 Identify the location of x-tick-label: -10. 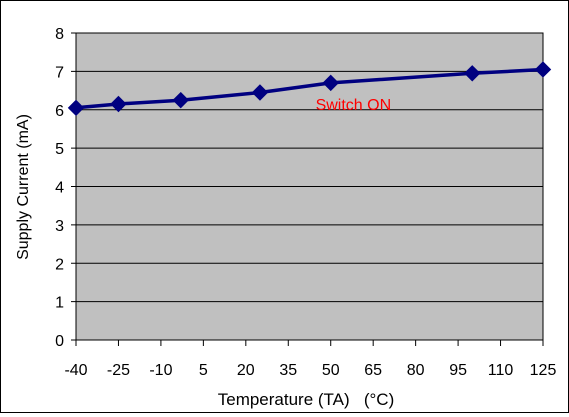
(160, 370).